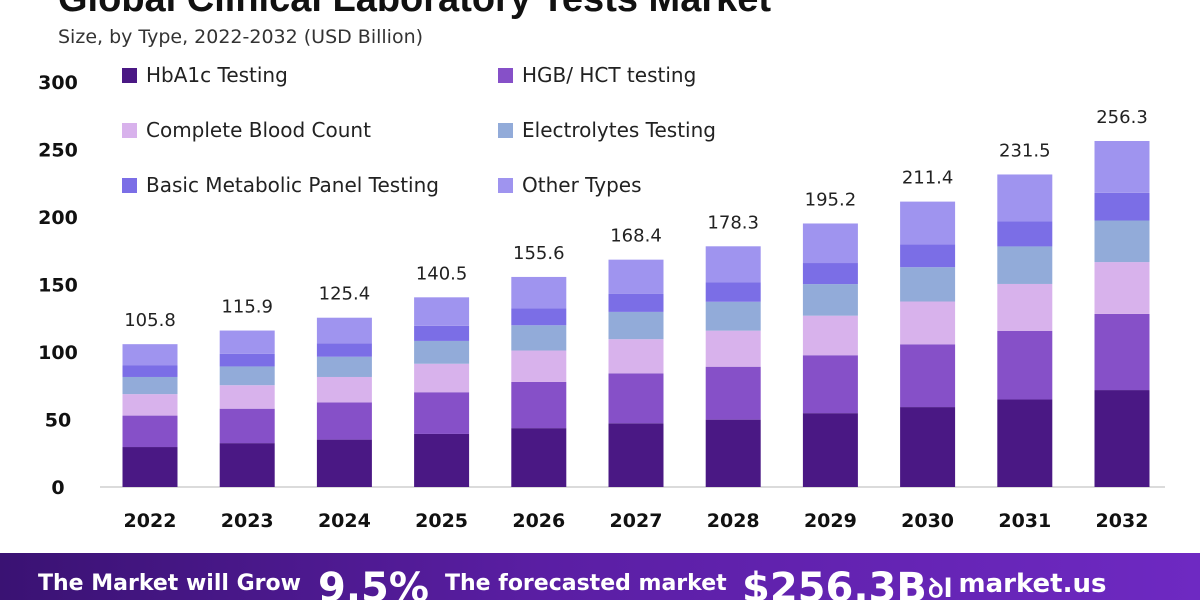 The width and height of the screenshot is (1200, 600). I want to click on x-tick-label: 2032, so click(1122, 521).